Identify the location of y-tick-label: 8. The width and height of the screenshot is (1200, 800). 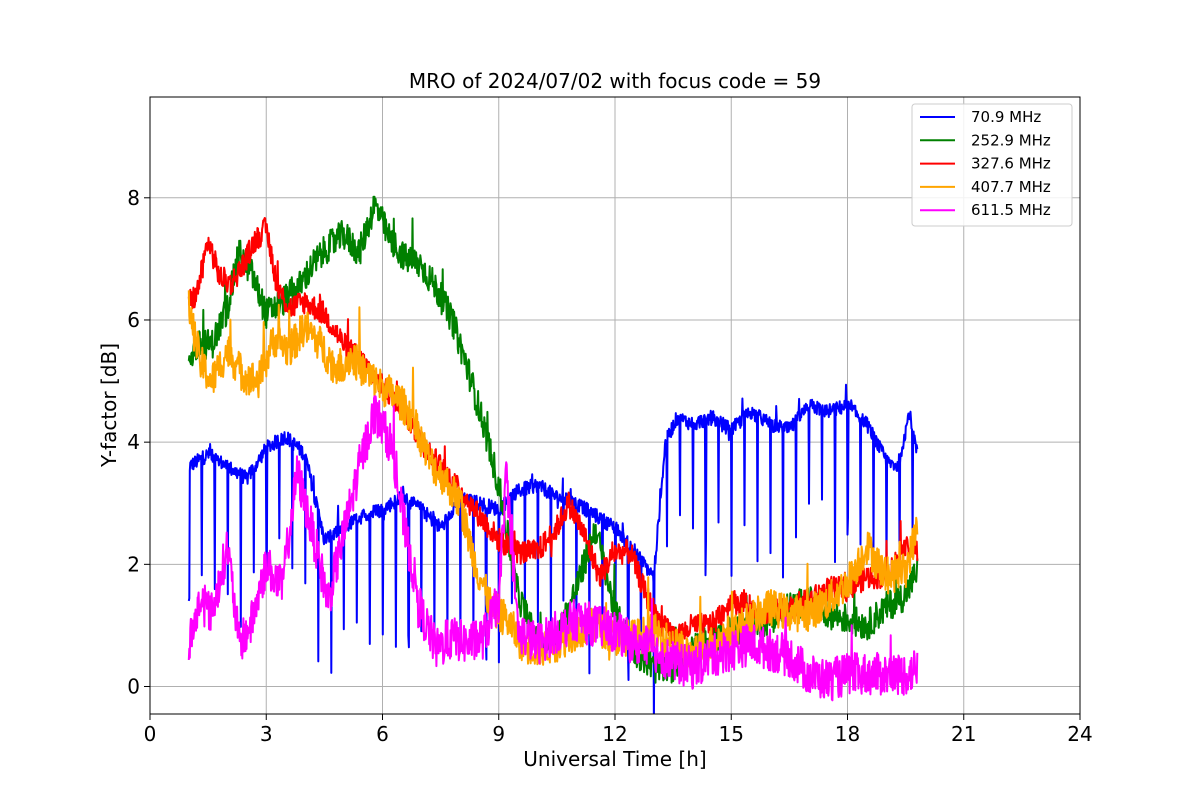
(133, 198).